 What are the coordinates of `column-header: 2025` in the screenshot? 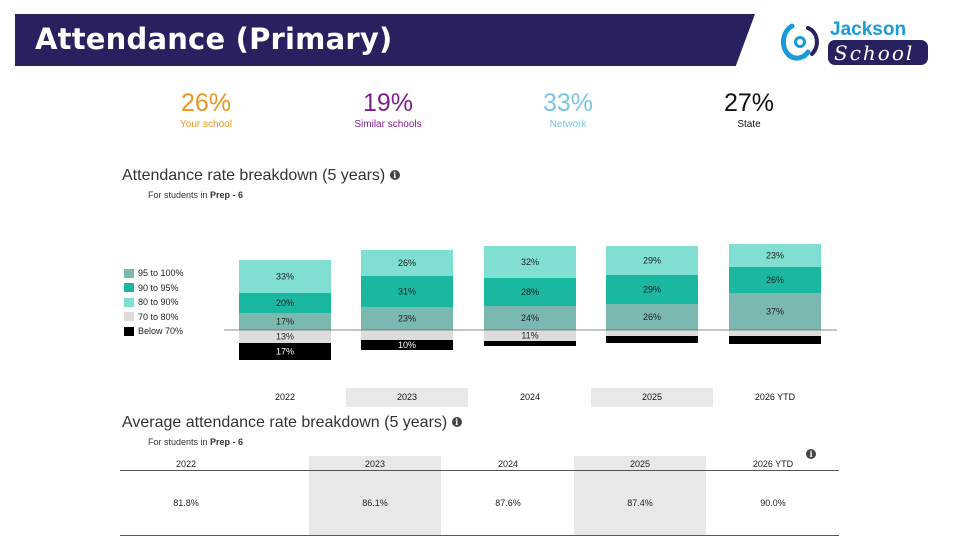 It's located at (640, 464).